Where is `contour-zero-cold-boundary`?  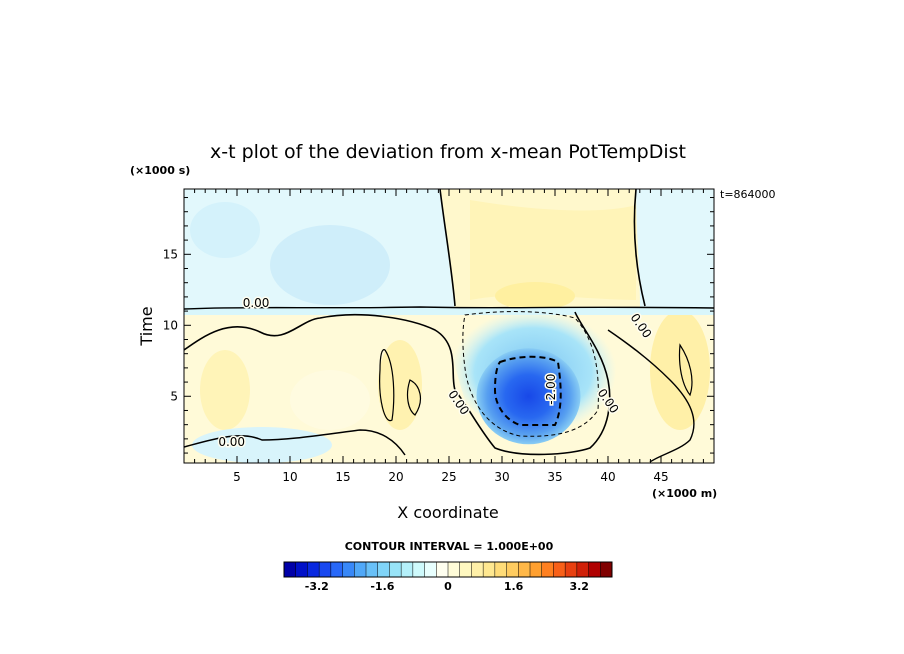
contour-zero-cold-boundary is located at coordinates (397, 383).